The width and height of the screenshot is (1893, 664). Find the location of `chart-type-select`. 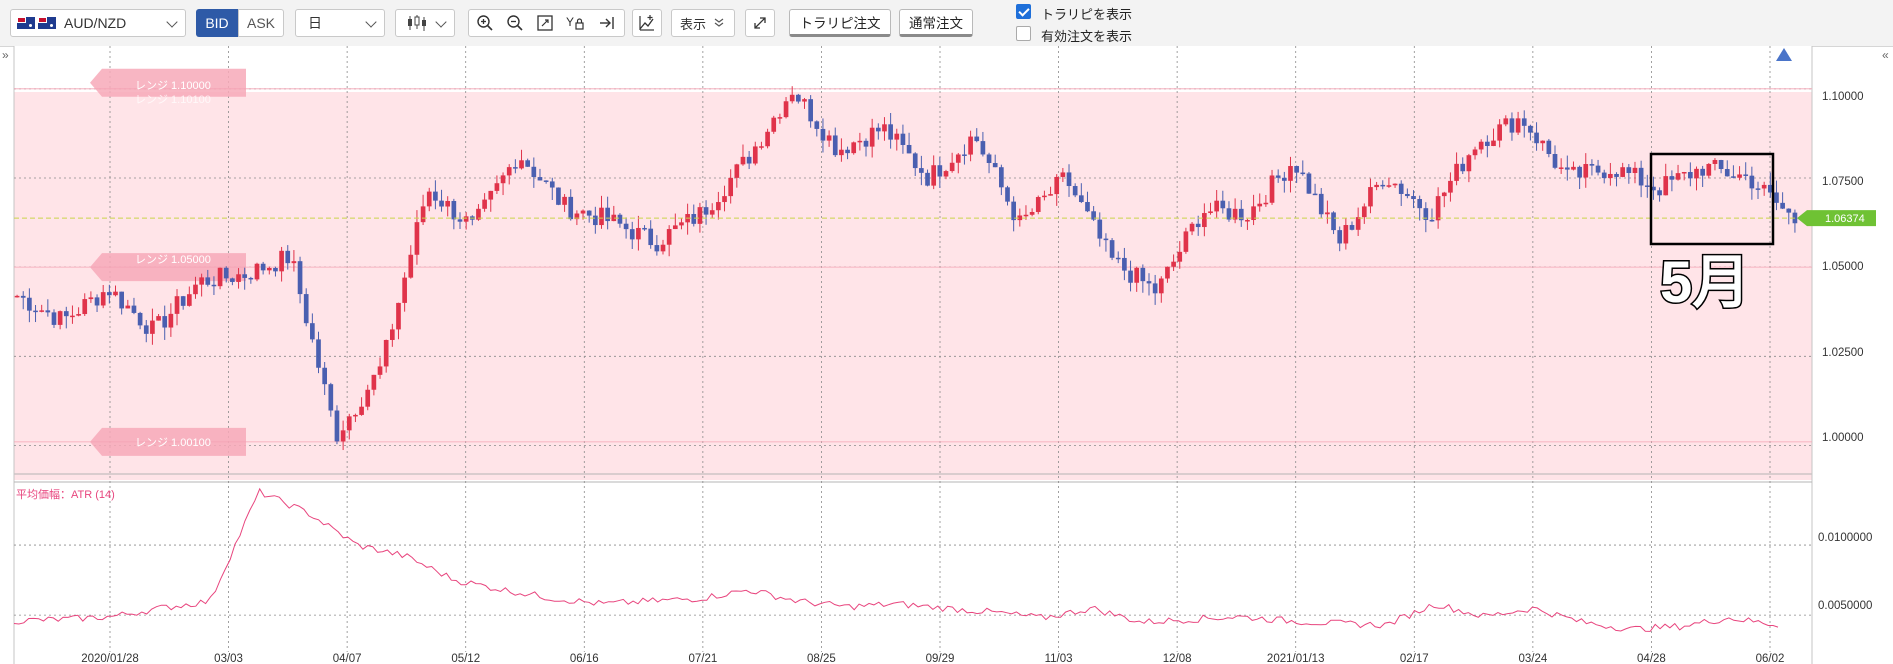

chart-type-select is located at coordinates (425, 23).